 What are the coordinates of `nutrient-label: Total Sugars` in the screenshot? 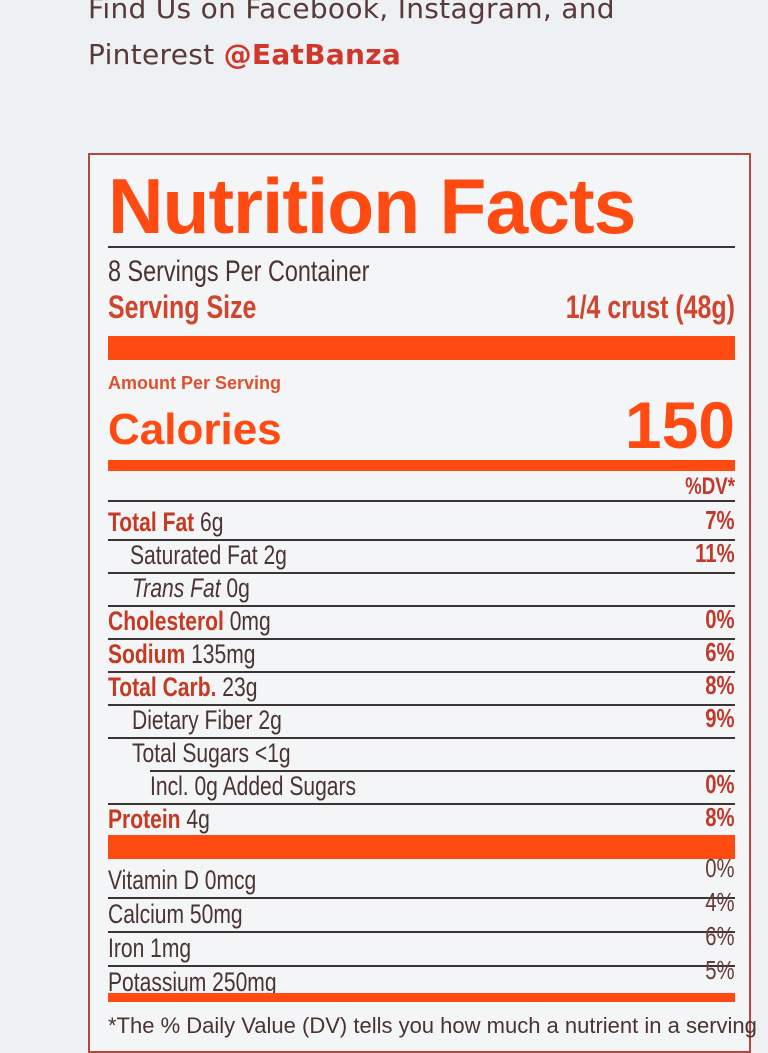 It's located at (191, 753).